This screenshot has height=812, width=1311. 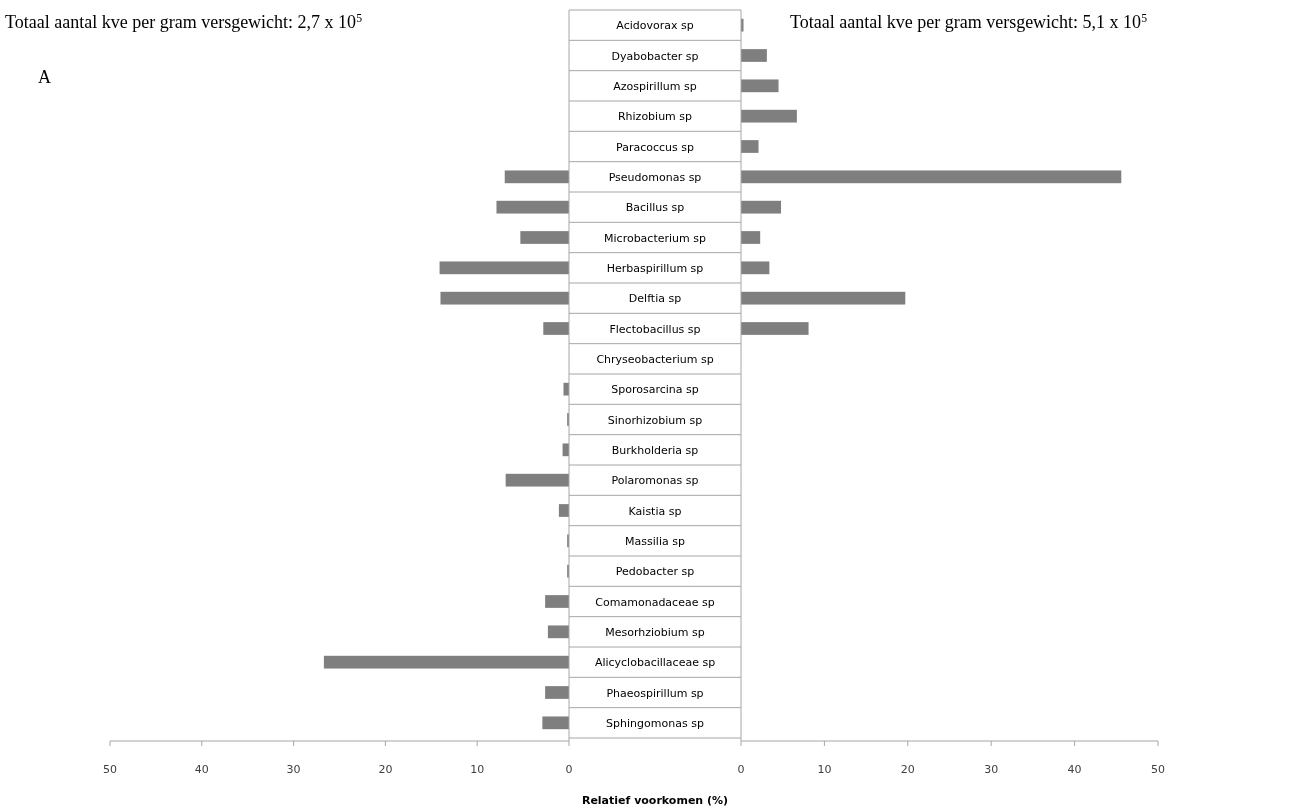 I want to click on y-tick-label: Phaeospirillum sp, so click(x=655, y=693).